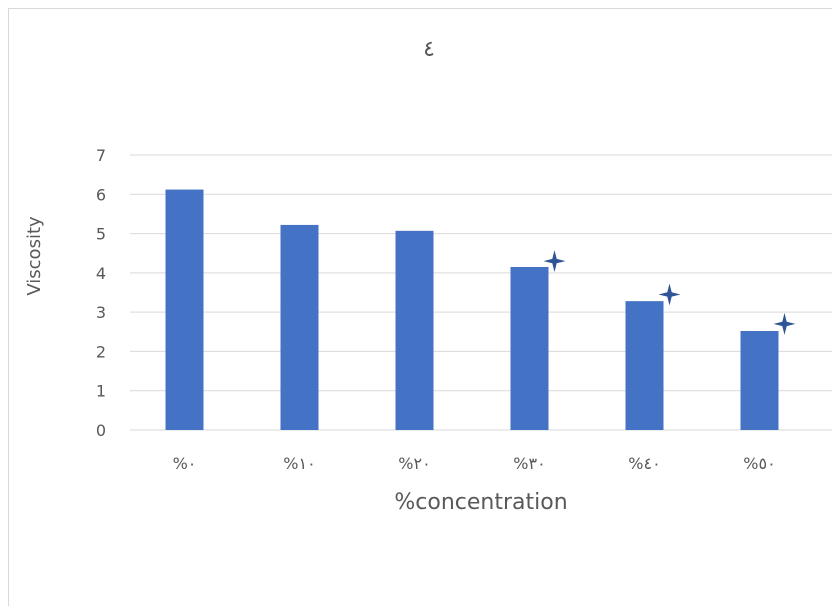  Describe the element at coordinates (414, 463) in the screenshot. I see `x-tick-label: %٢٠` at that location.